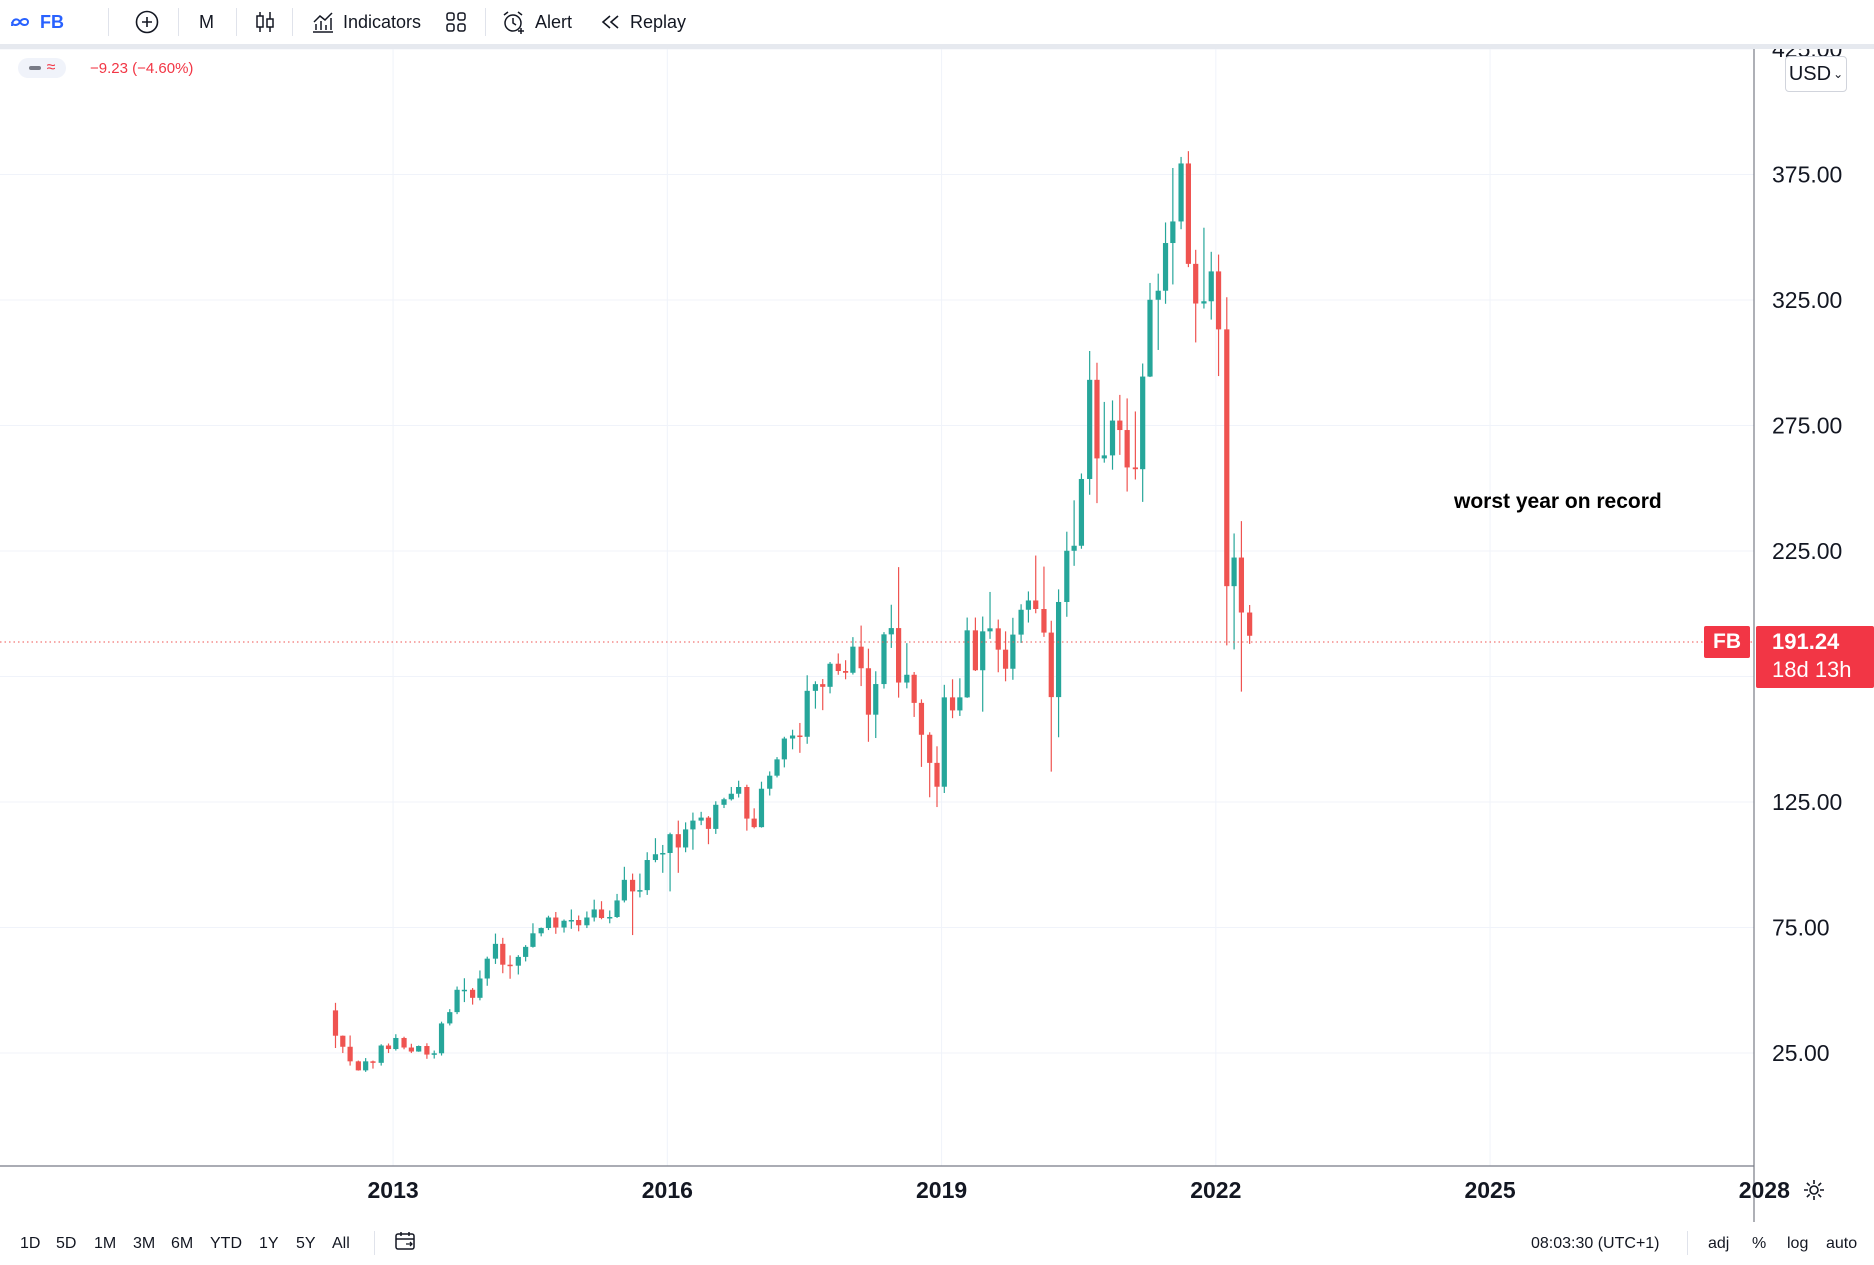 The width and height of the screenshot is (1874, 1265). Describe the element at coordinates (108, 22) in the screenshot. I see `toolbar-divider` at that location.